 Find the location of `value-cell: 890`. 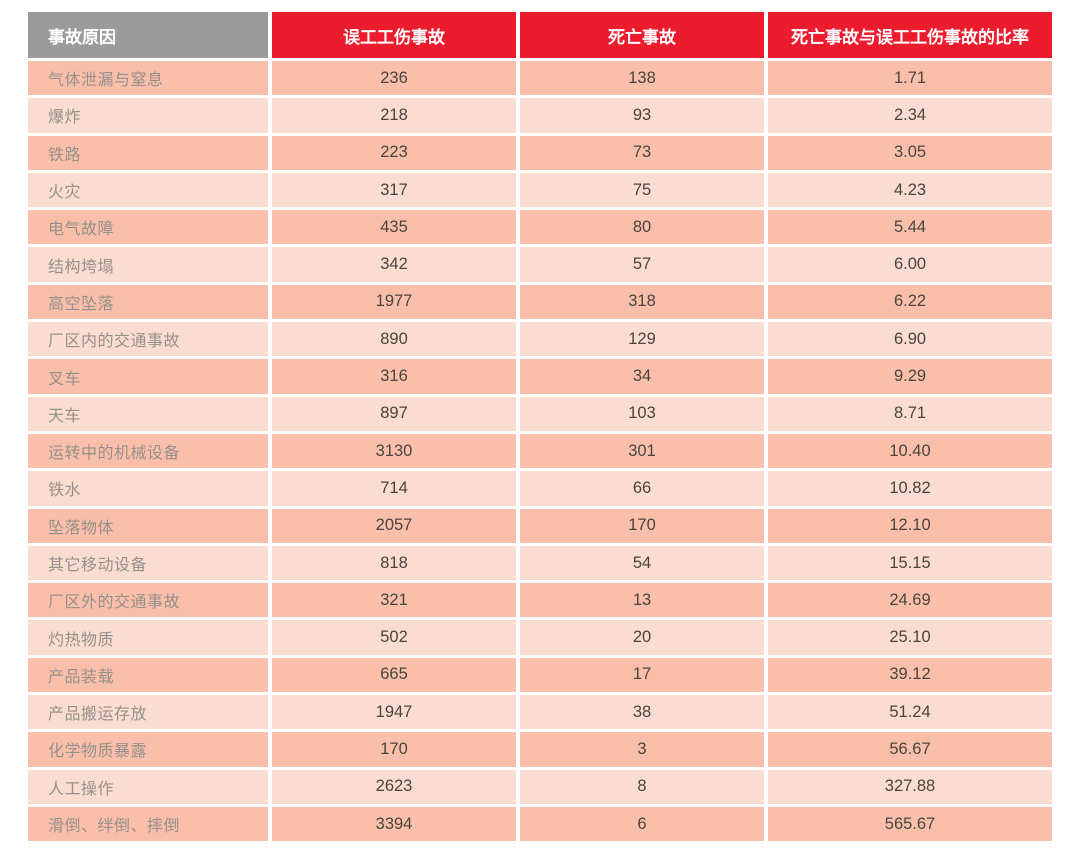

value-cell: 890 is located at coordinates (394, 339).